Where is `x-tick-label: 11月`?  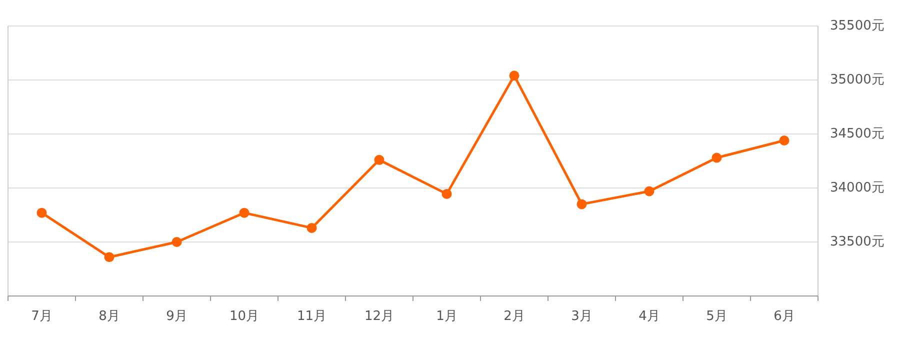
x-tick-label: 11月 is located at coordinates (311, 316).